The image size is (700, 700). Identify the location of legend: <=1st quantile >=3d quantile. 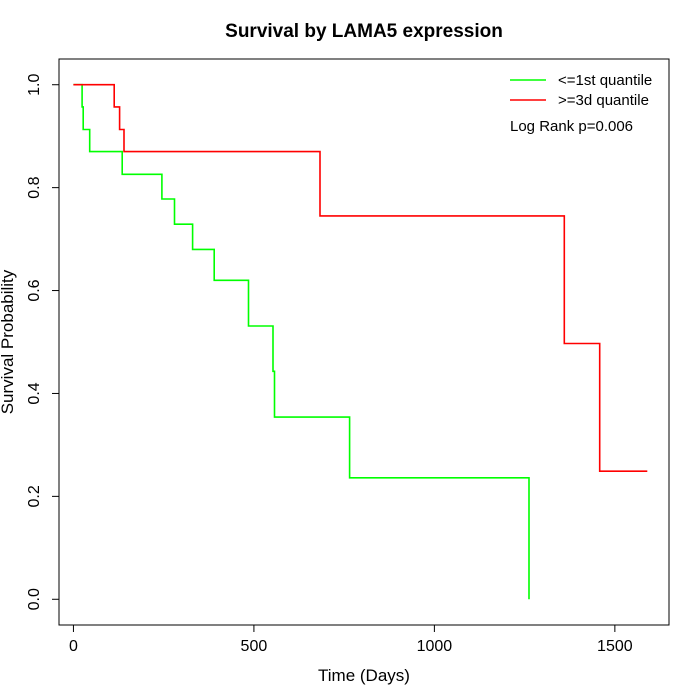
(581, 90).